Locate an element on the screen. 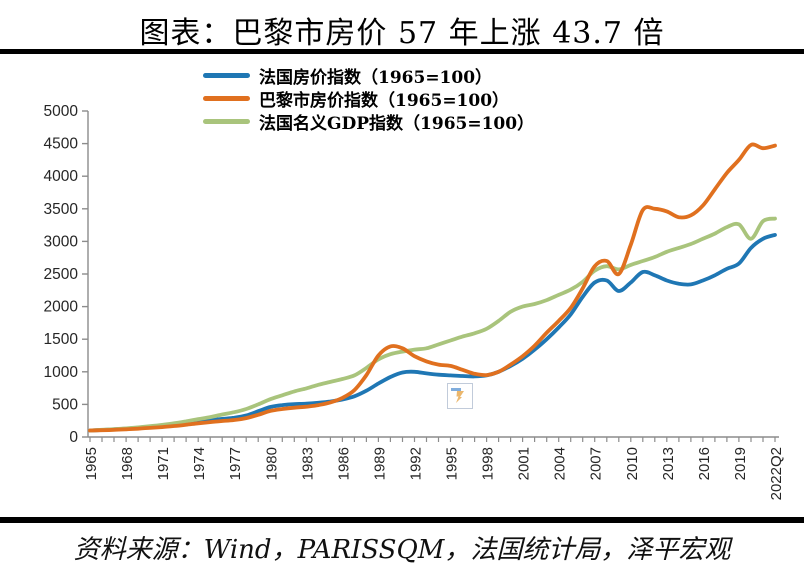 Image resolution: width=804 pixels, height=578 pixels. legend-item: 法国房价指数（1965=100） is located at coordinates (368, 76).